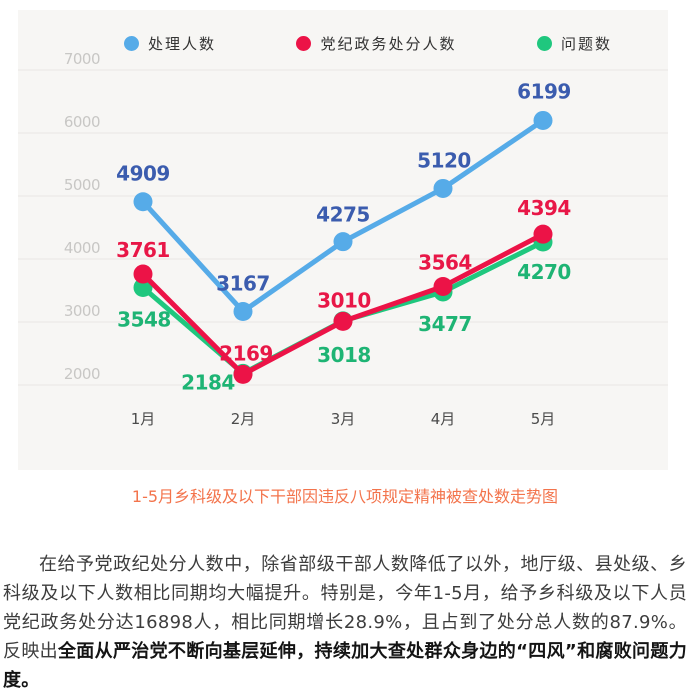 Image resolution: width=690 pixels, height=695 pixels. Describe the element at coordinates (345, 496) in the screenshot. I see `chart-caption: 1-5月乡科级及以下干部因违反八项规定精神被查处数走势图` at that location.